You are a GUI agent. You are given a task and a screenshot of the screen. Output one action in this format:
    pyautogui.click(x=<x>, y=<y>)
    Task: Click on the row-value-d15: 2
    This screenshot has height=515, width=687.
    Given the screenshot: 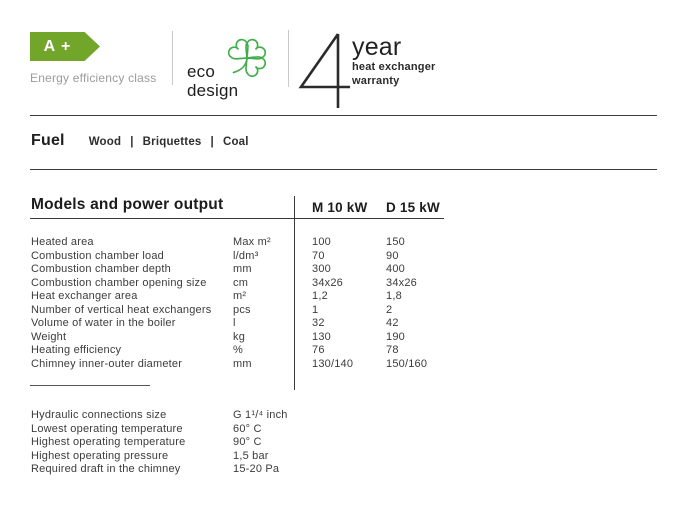 What is the action you would take?
    pyautogui.click(x=389, y=309)
    